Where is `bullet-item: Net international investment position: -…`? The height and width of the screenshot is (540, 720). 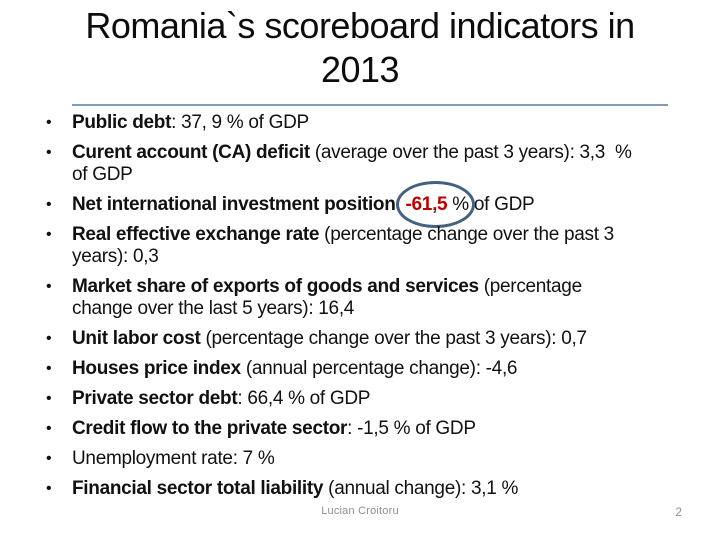 bullet-item: Net international investment position: -… is located at coordinates (357, 204).